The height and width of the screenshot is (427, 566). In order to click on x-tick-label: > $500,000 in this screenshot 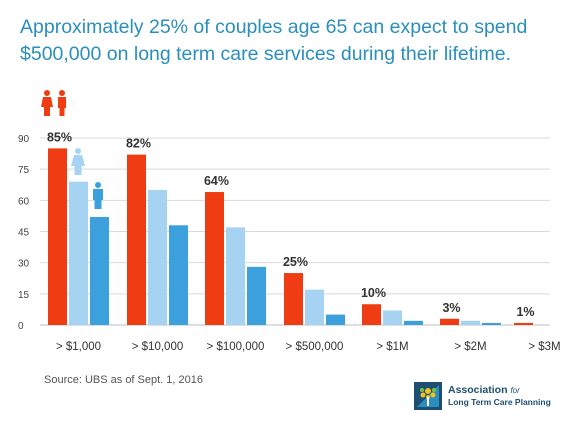, I will do `click(315, 347)`.